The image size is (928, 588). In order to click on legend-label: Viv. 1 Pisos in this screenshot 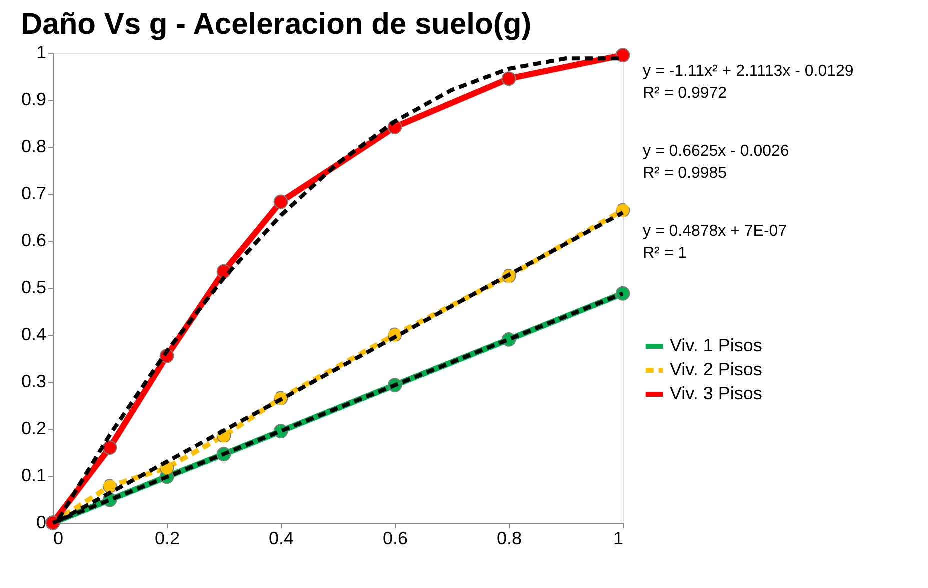, I will do `click(716, 346)`.